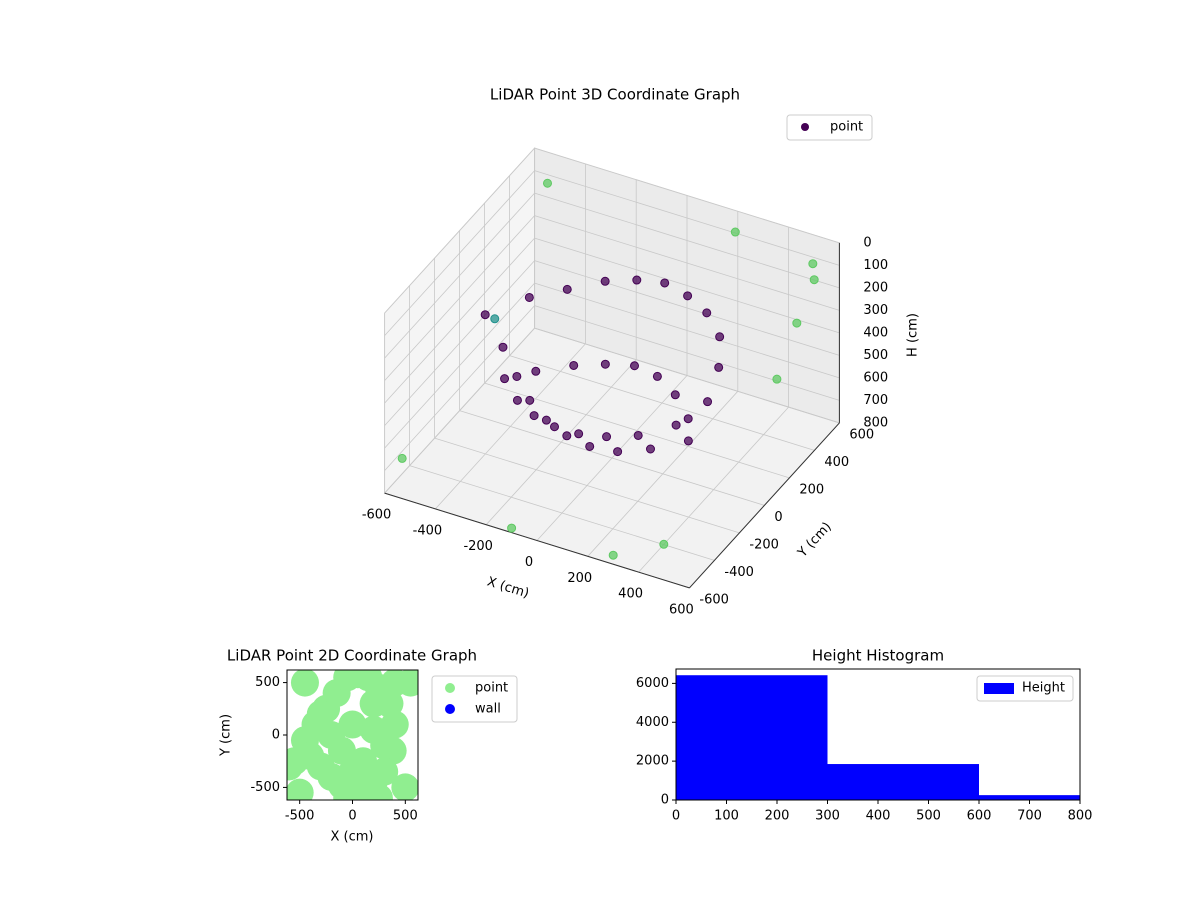 This screenshot has width=1200, height=900. I want to click on chart-title: LiDAR Point 2D Coordinate Graph, so click(352, 656).